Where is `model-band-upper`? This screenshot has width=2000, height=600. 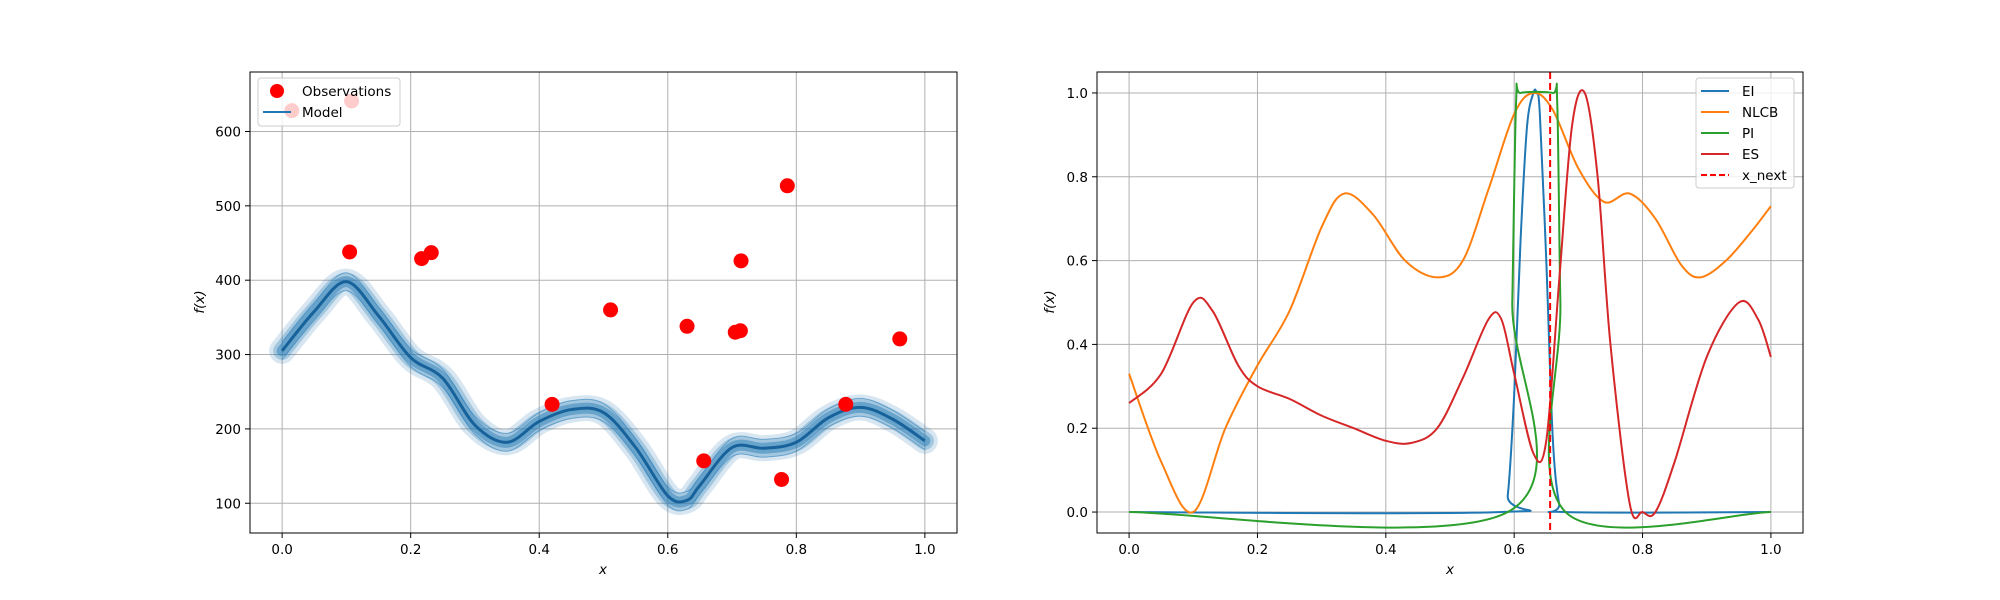
model-band-upper is located at coordinates (603, 383).